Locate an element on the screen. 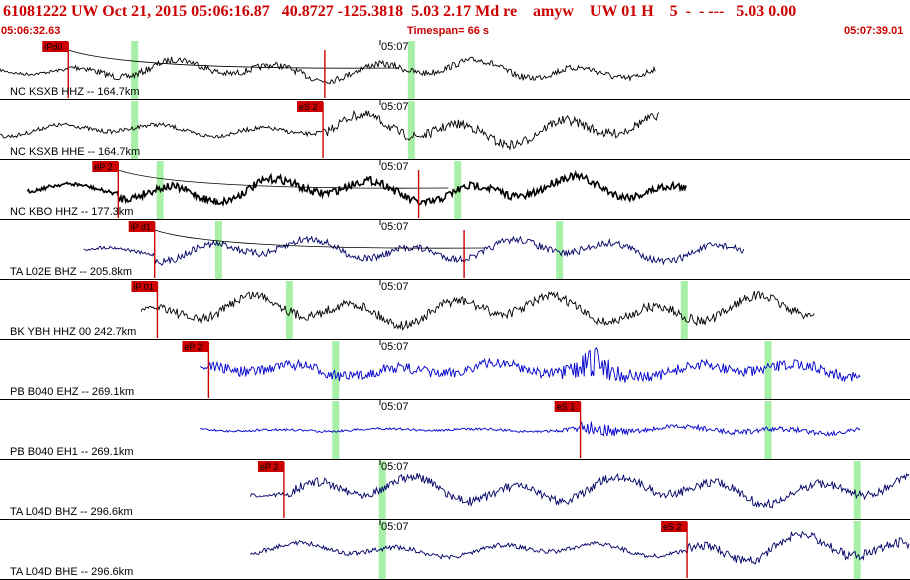 This screenshot has width=910, height=580. start-time: 05:06:32.63 is located at coordinates (31, 31).